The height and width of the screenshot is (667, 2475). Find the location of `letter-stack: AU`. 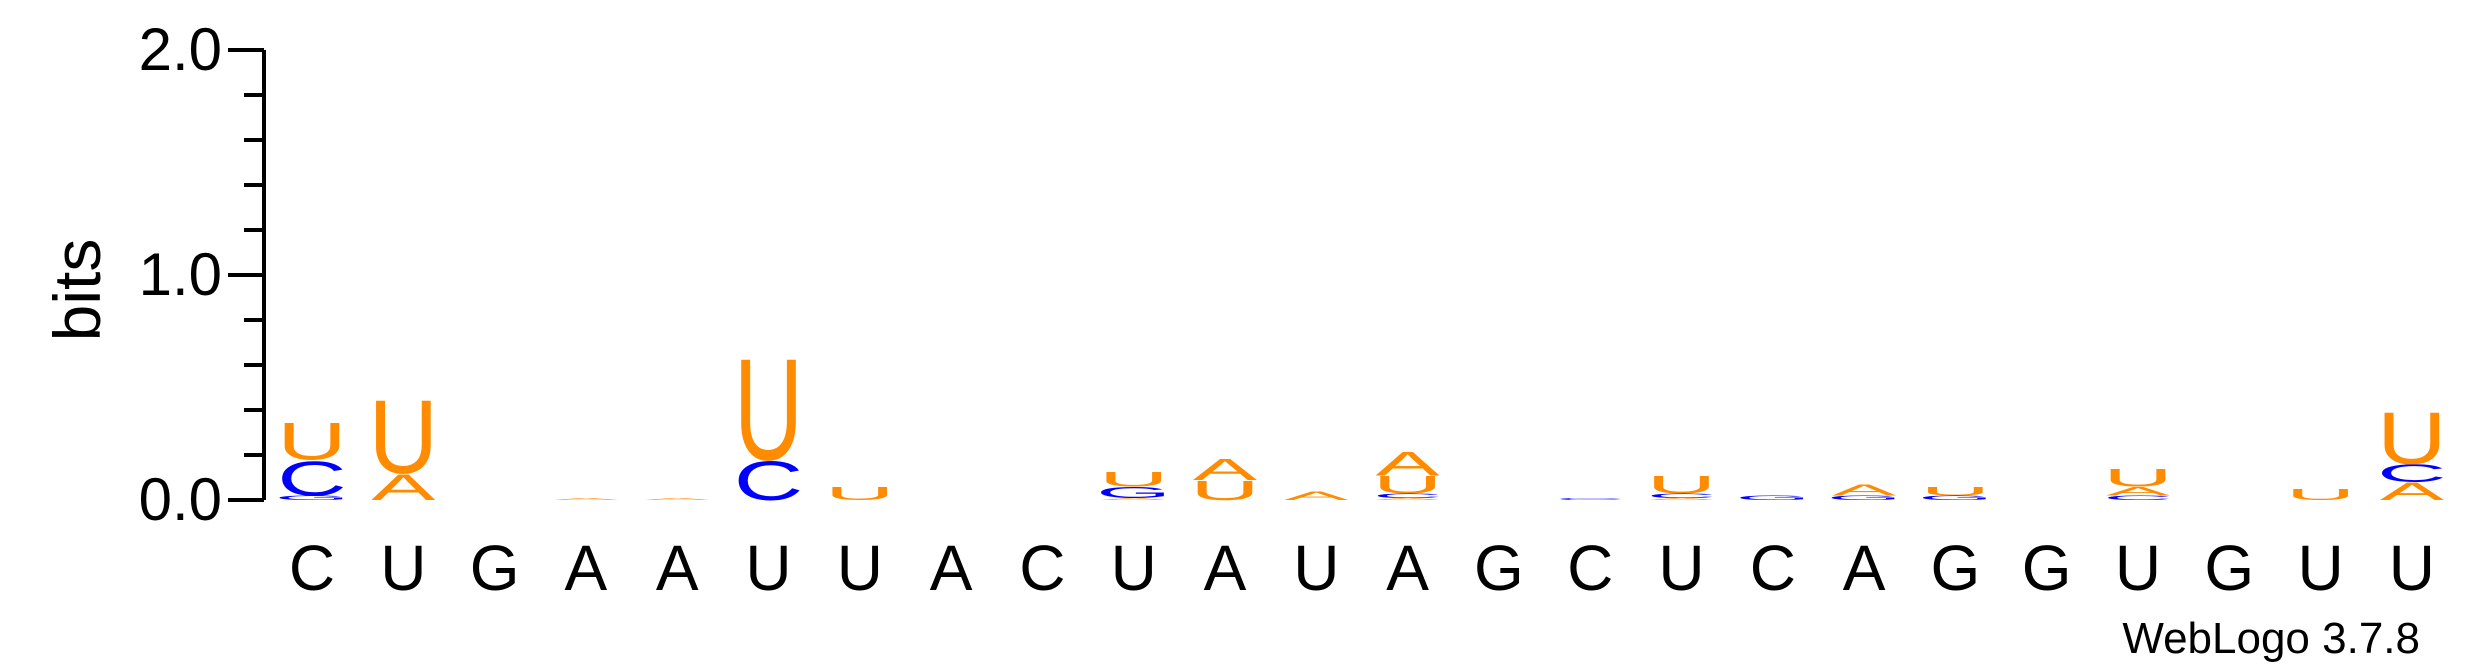

letter-stack: AU is located at coordinates (403, 443).